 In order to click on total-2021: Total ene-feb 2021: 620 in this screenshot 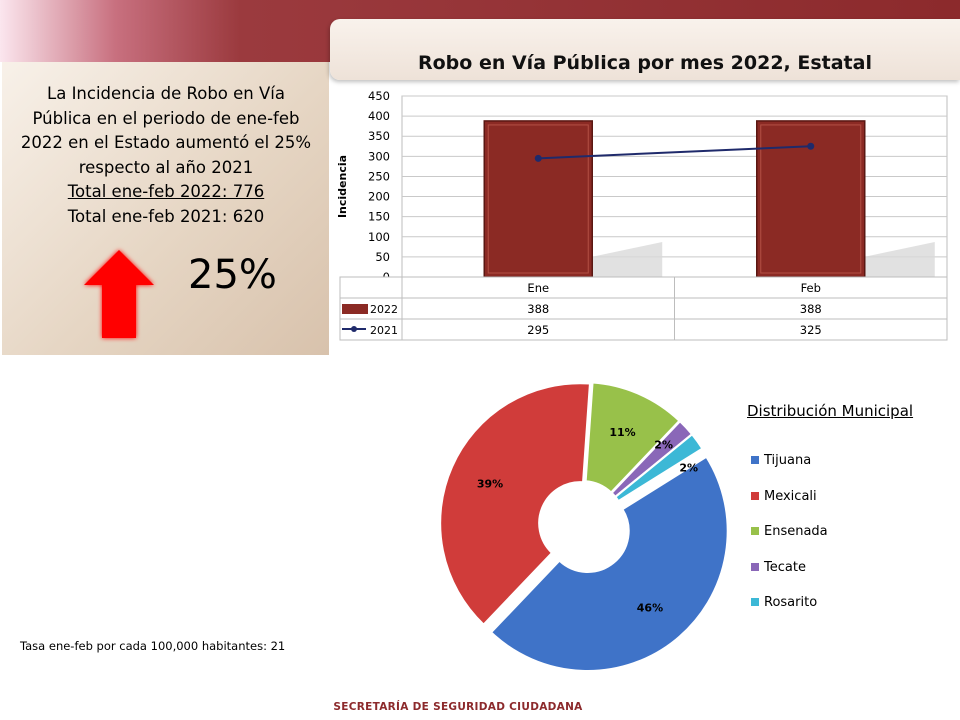, I will do `click(166, 216)`.